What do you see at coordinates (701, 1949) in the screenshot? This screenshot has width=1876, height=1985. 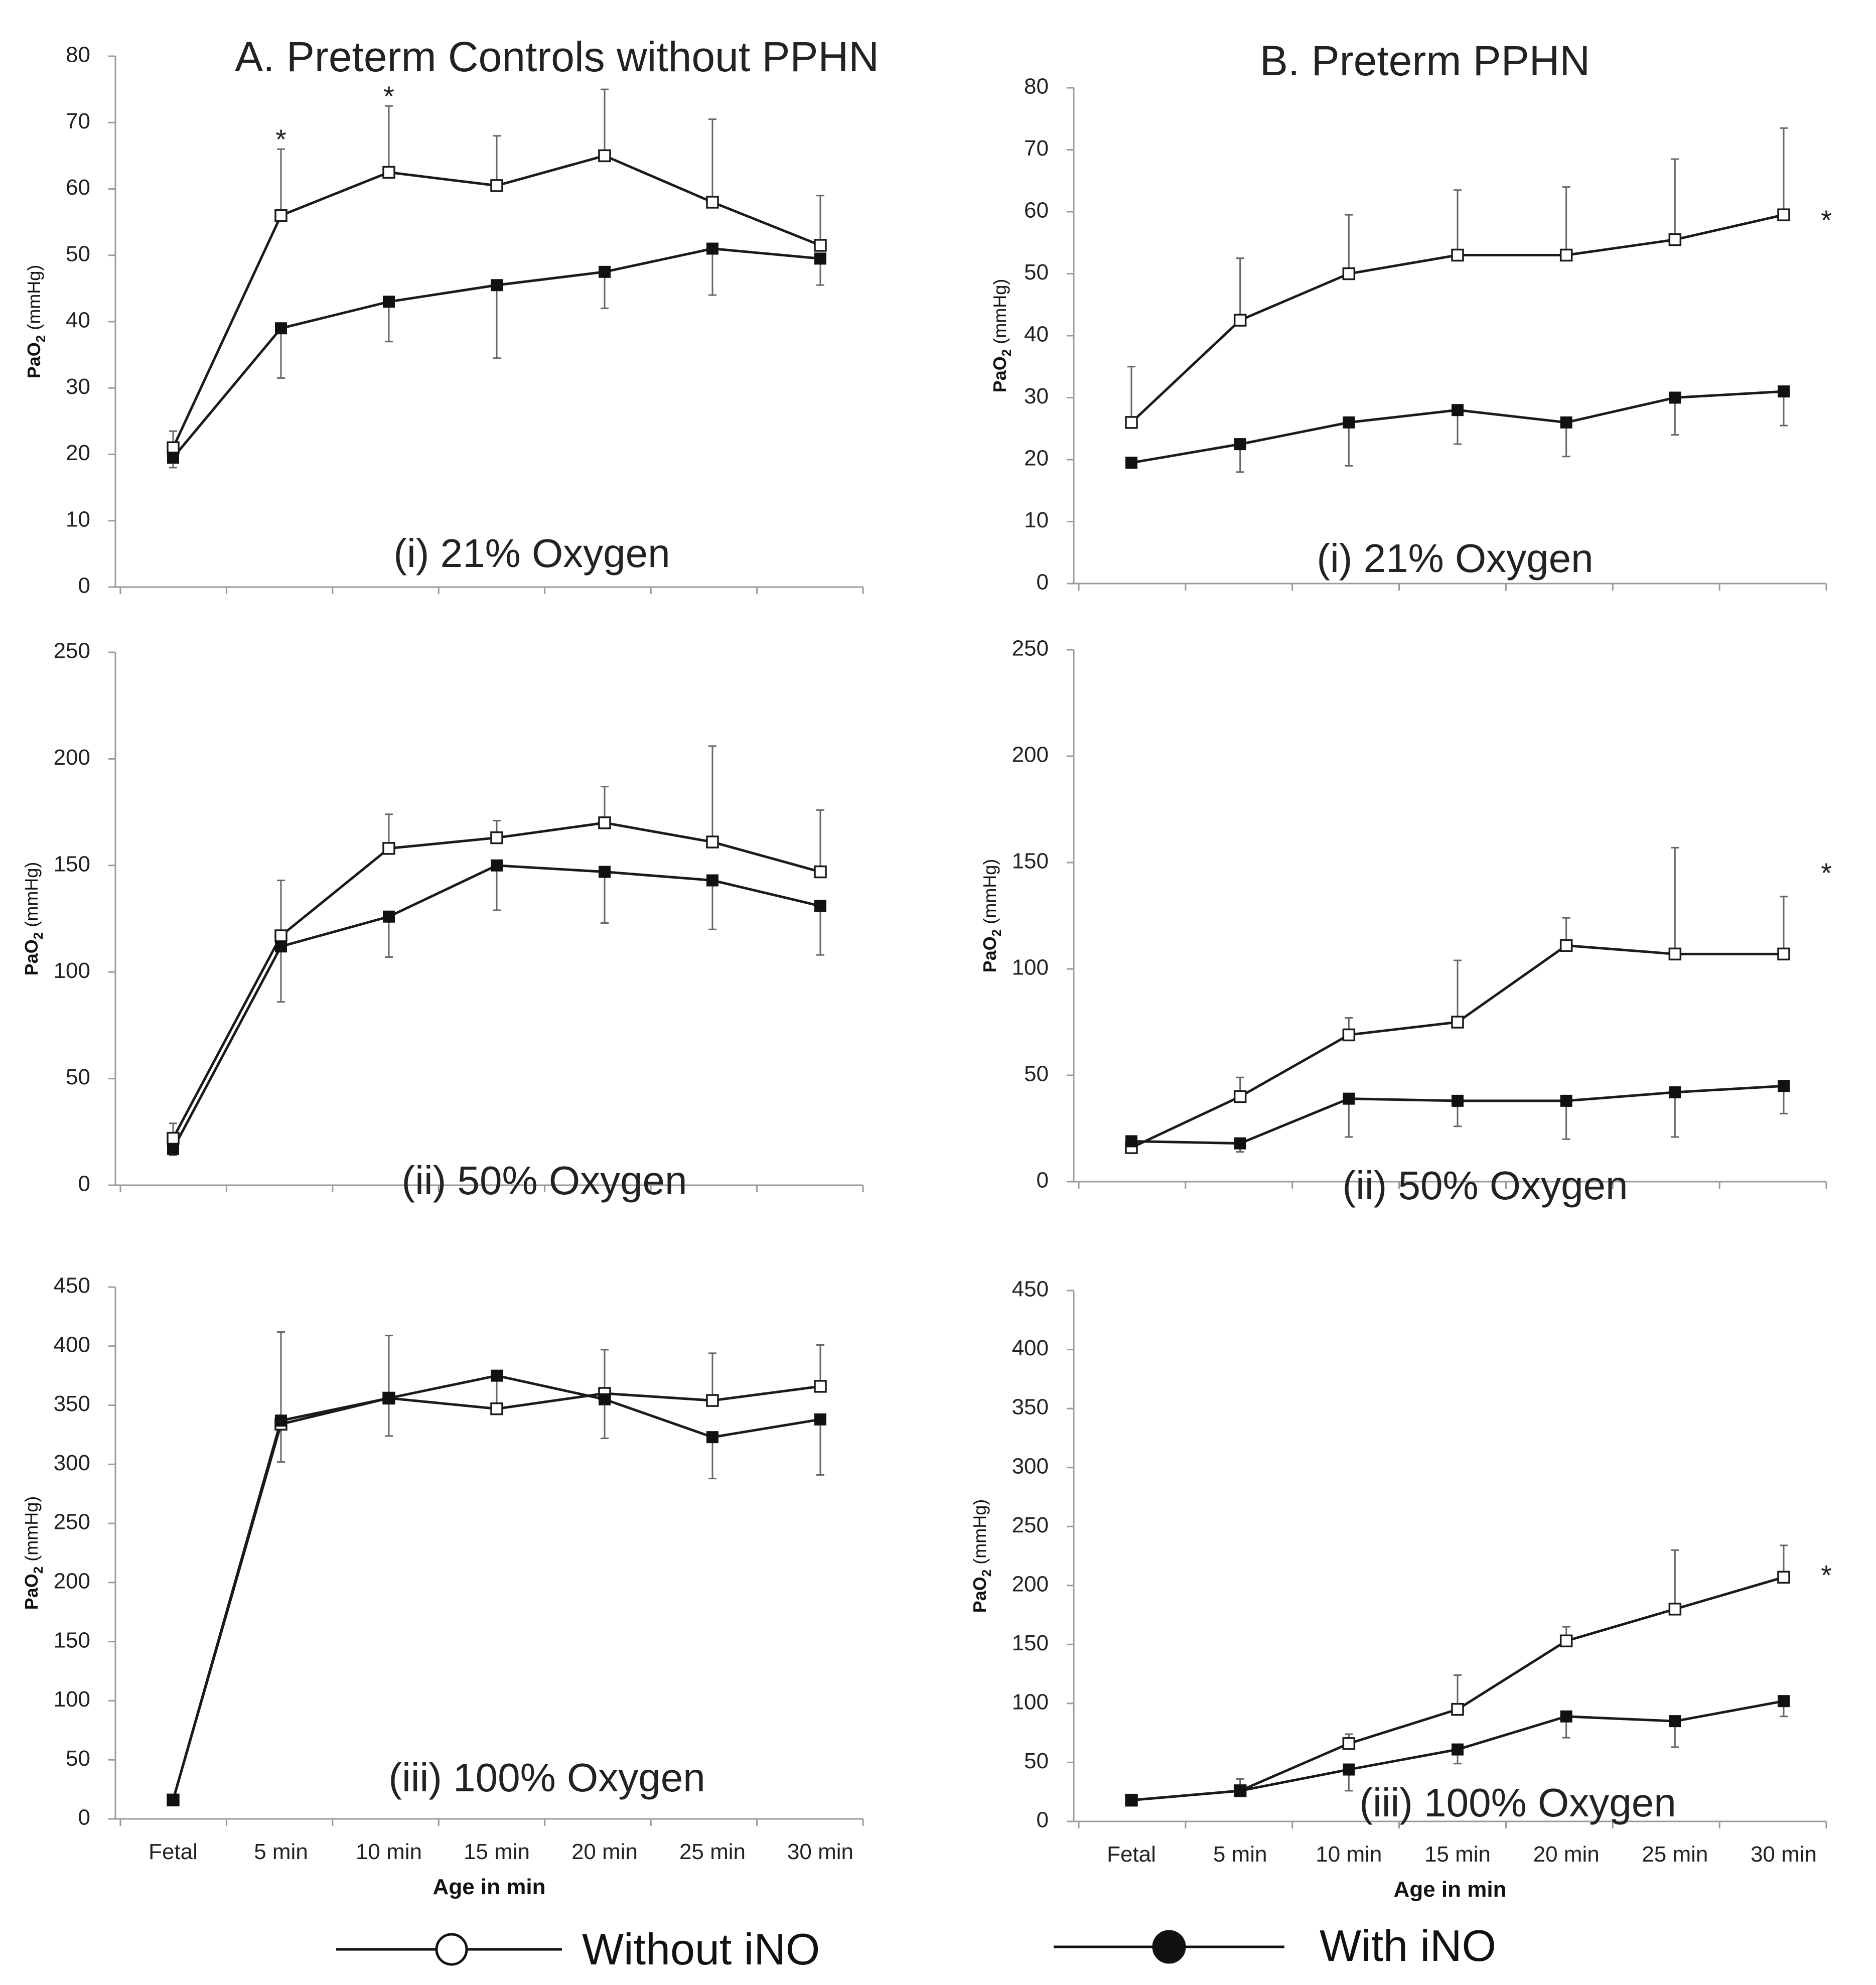 I see `legend-without-label: Without iNO` at bounding box center [701, 1949].